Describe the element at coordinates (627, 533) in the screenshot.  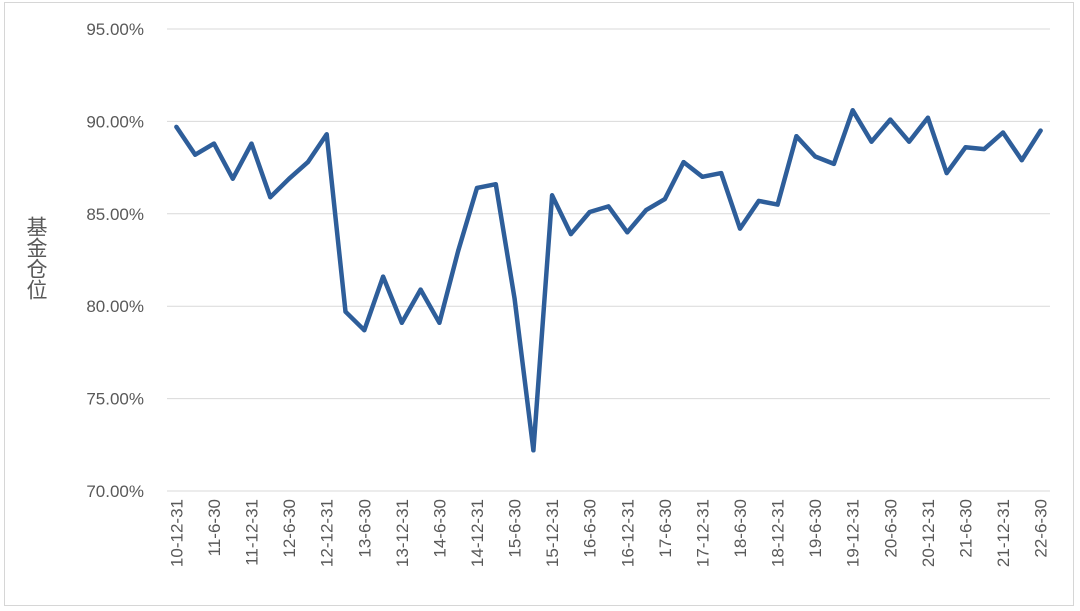
I see `x-tick-label: 16-12-31` at that location.